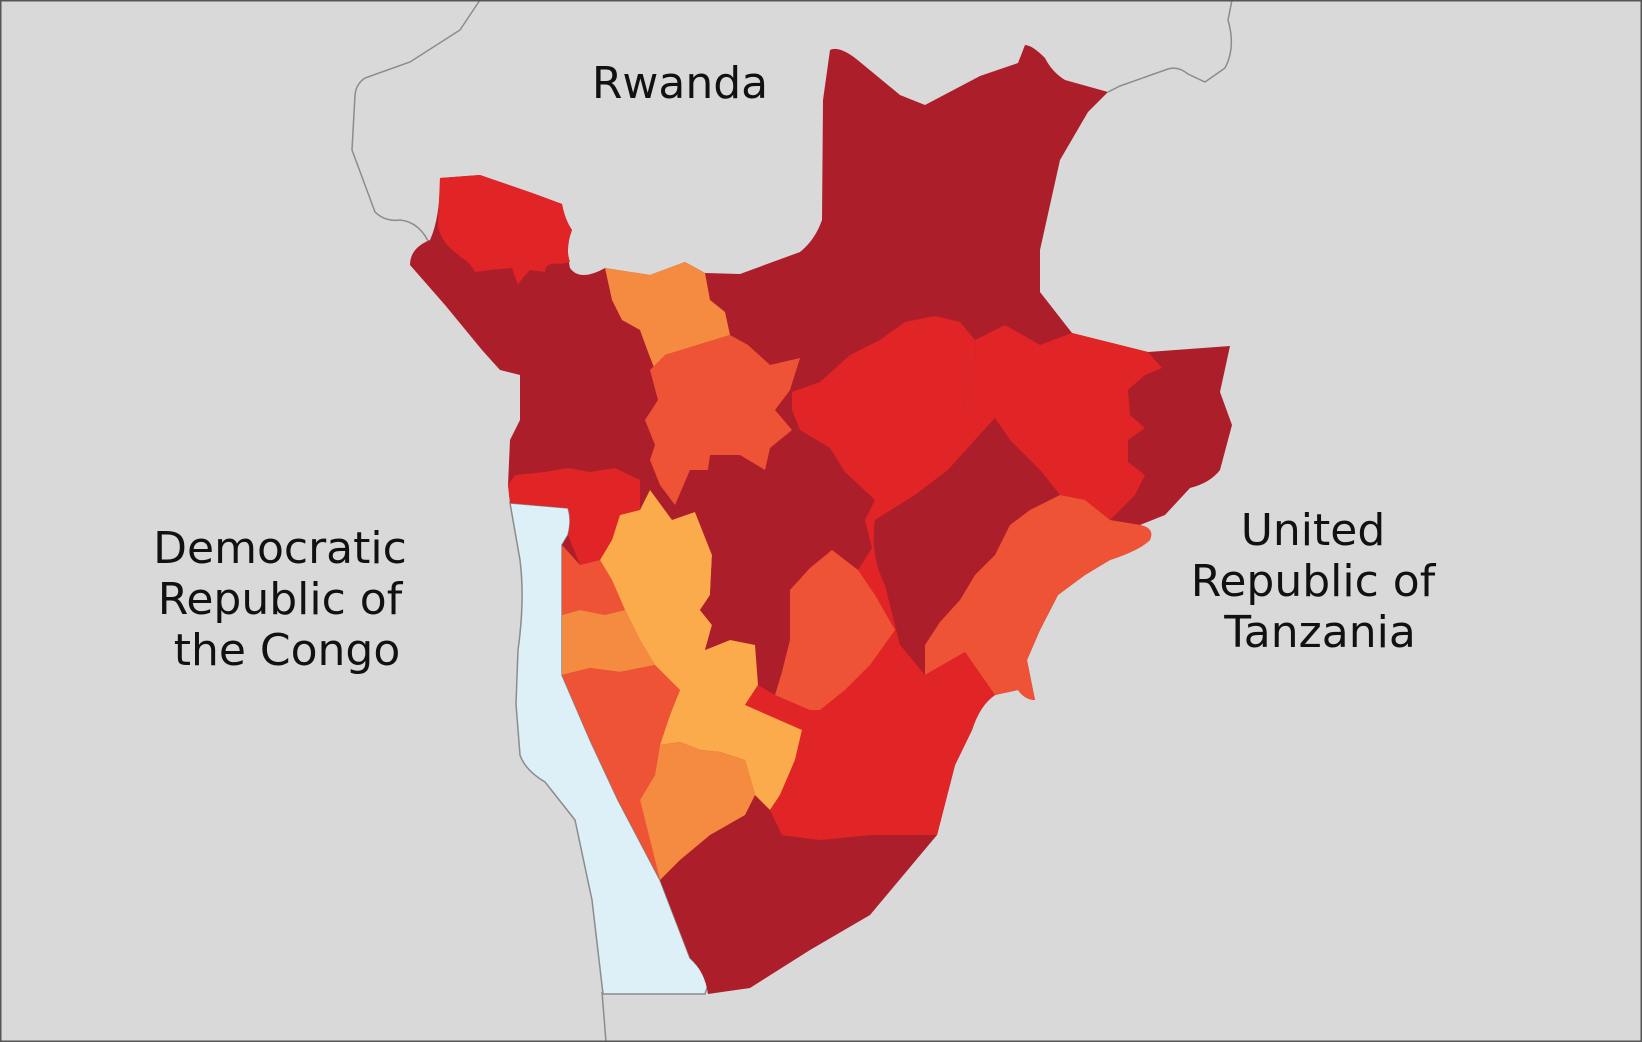 The image size is (1642, 1042). What do you see at coordinates (667, 316) in the screenshot?
I see `province-north-orange` at bounding box center [667, 316].